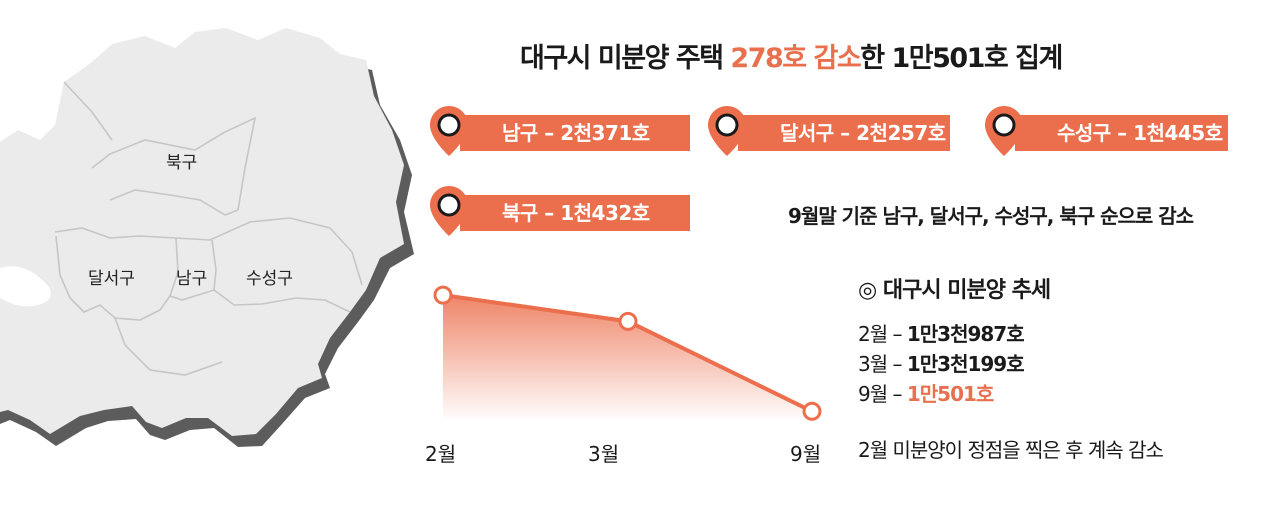 This screenshot has width=1280, height=505. I want to click on district-tag-namgu: 남구 – 2천371호, so click(575, 133).